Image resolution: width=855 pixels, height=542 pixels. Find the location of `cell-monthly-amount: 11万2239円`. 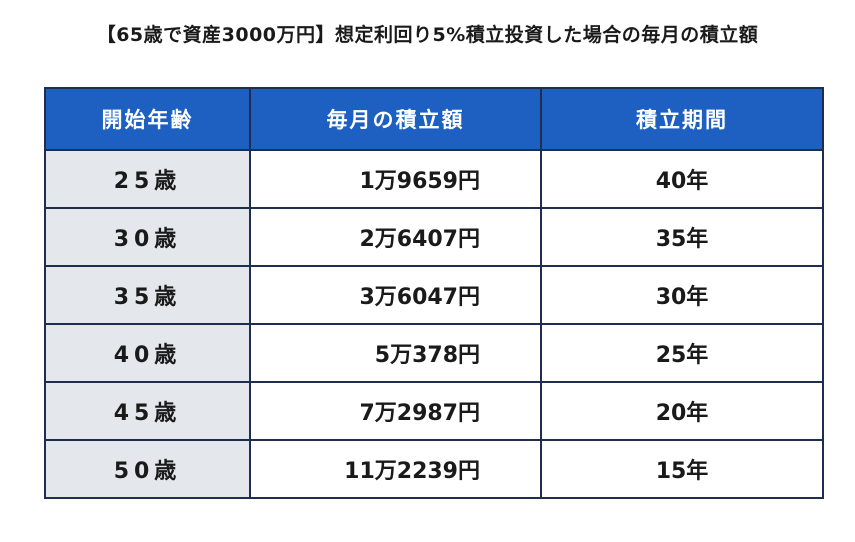

cell-monthly-amount: 11万2239円 is located at coordinates (395, 469).